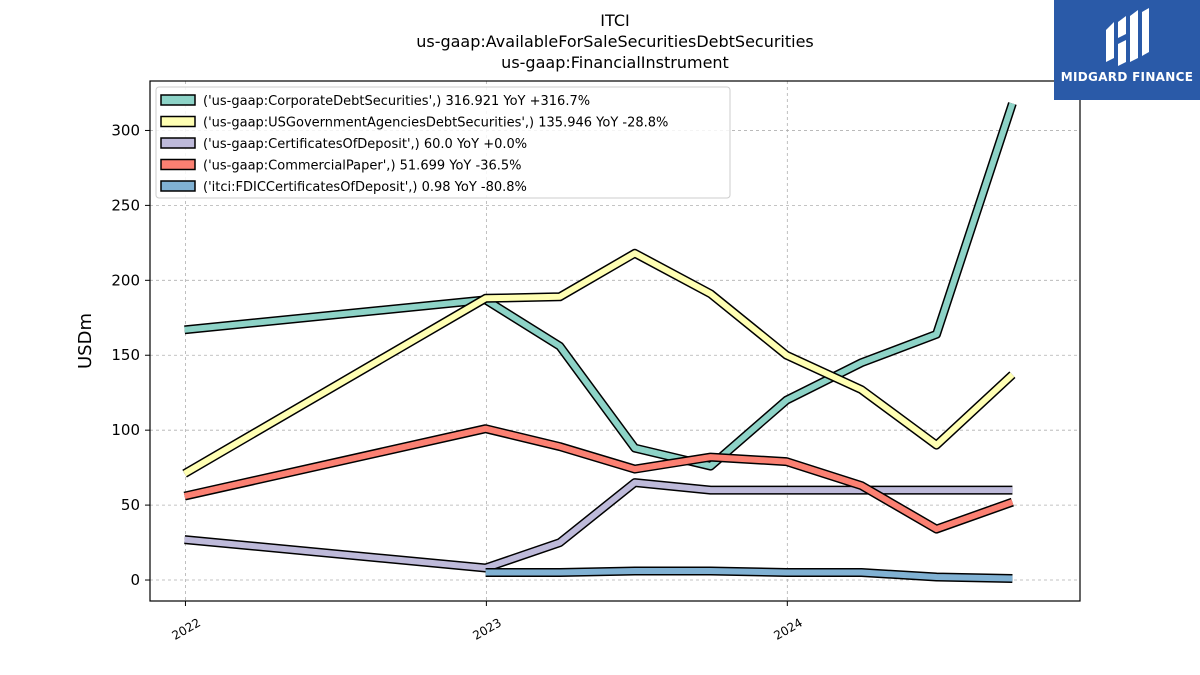  Describe the element at coordinates (125, 280) in the screenshot. I see `y-tick-label: 200` at that location.